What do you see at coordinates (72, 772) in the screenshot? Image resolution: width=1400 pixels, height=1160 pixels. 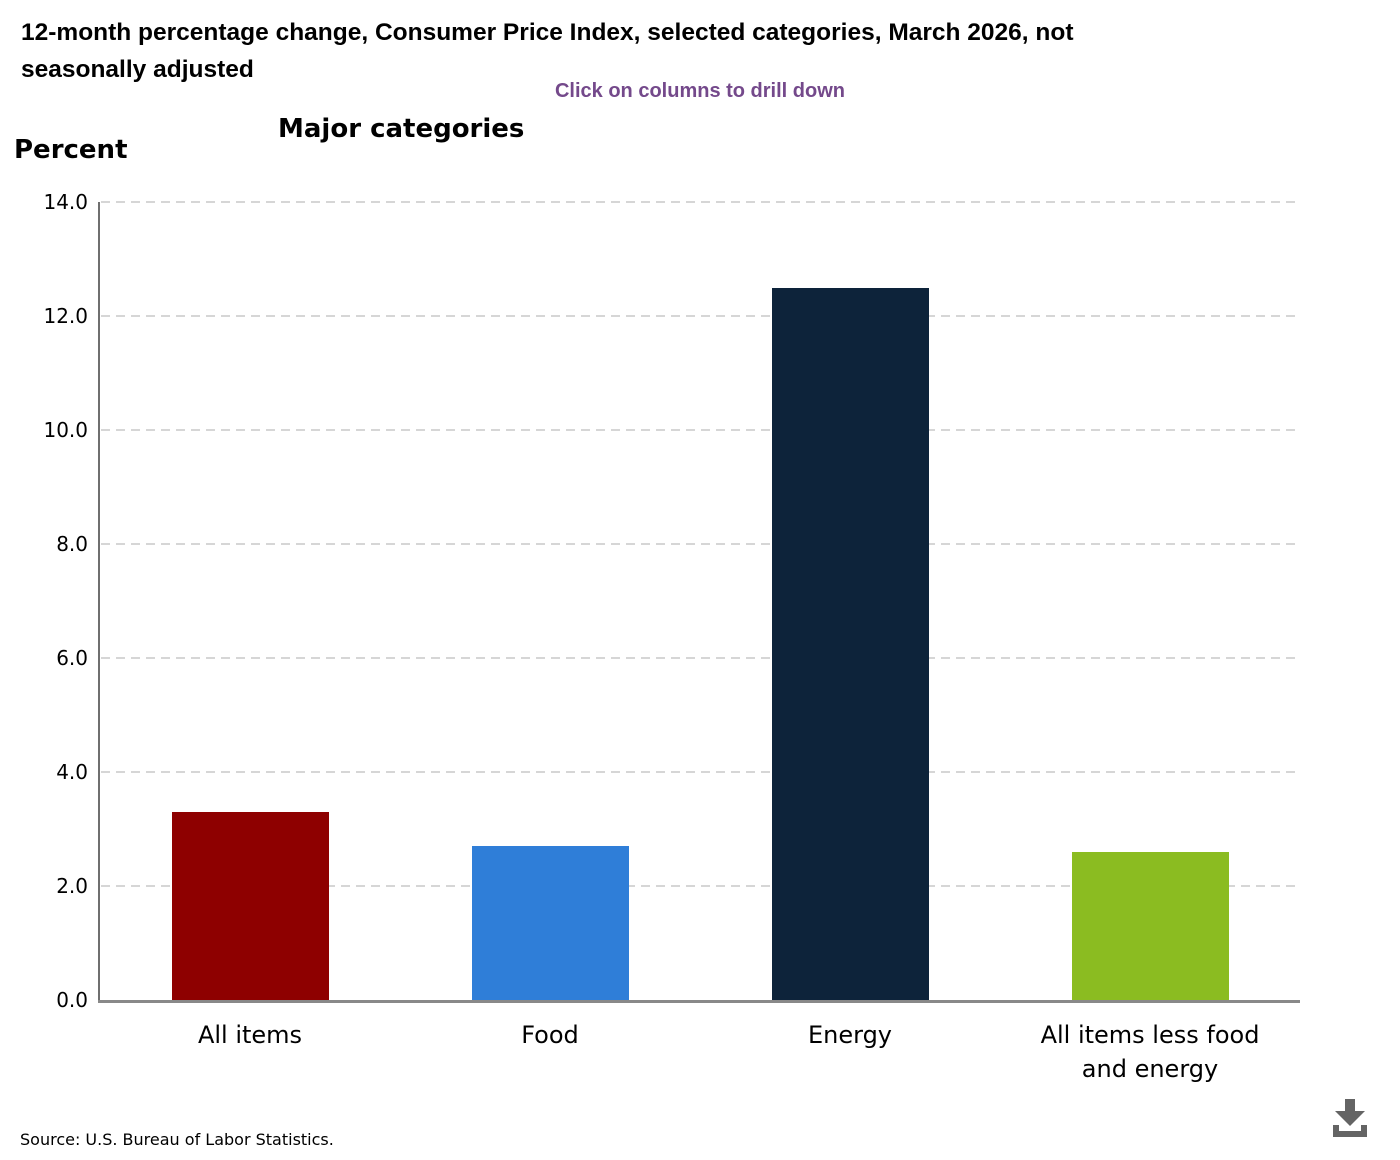 I see `y-tick-4.0: 4.0` at bounding box center [72, 772].